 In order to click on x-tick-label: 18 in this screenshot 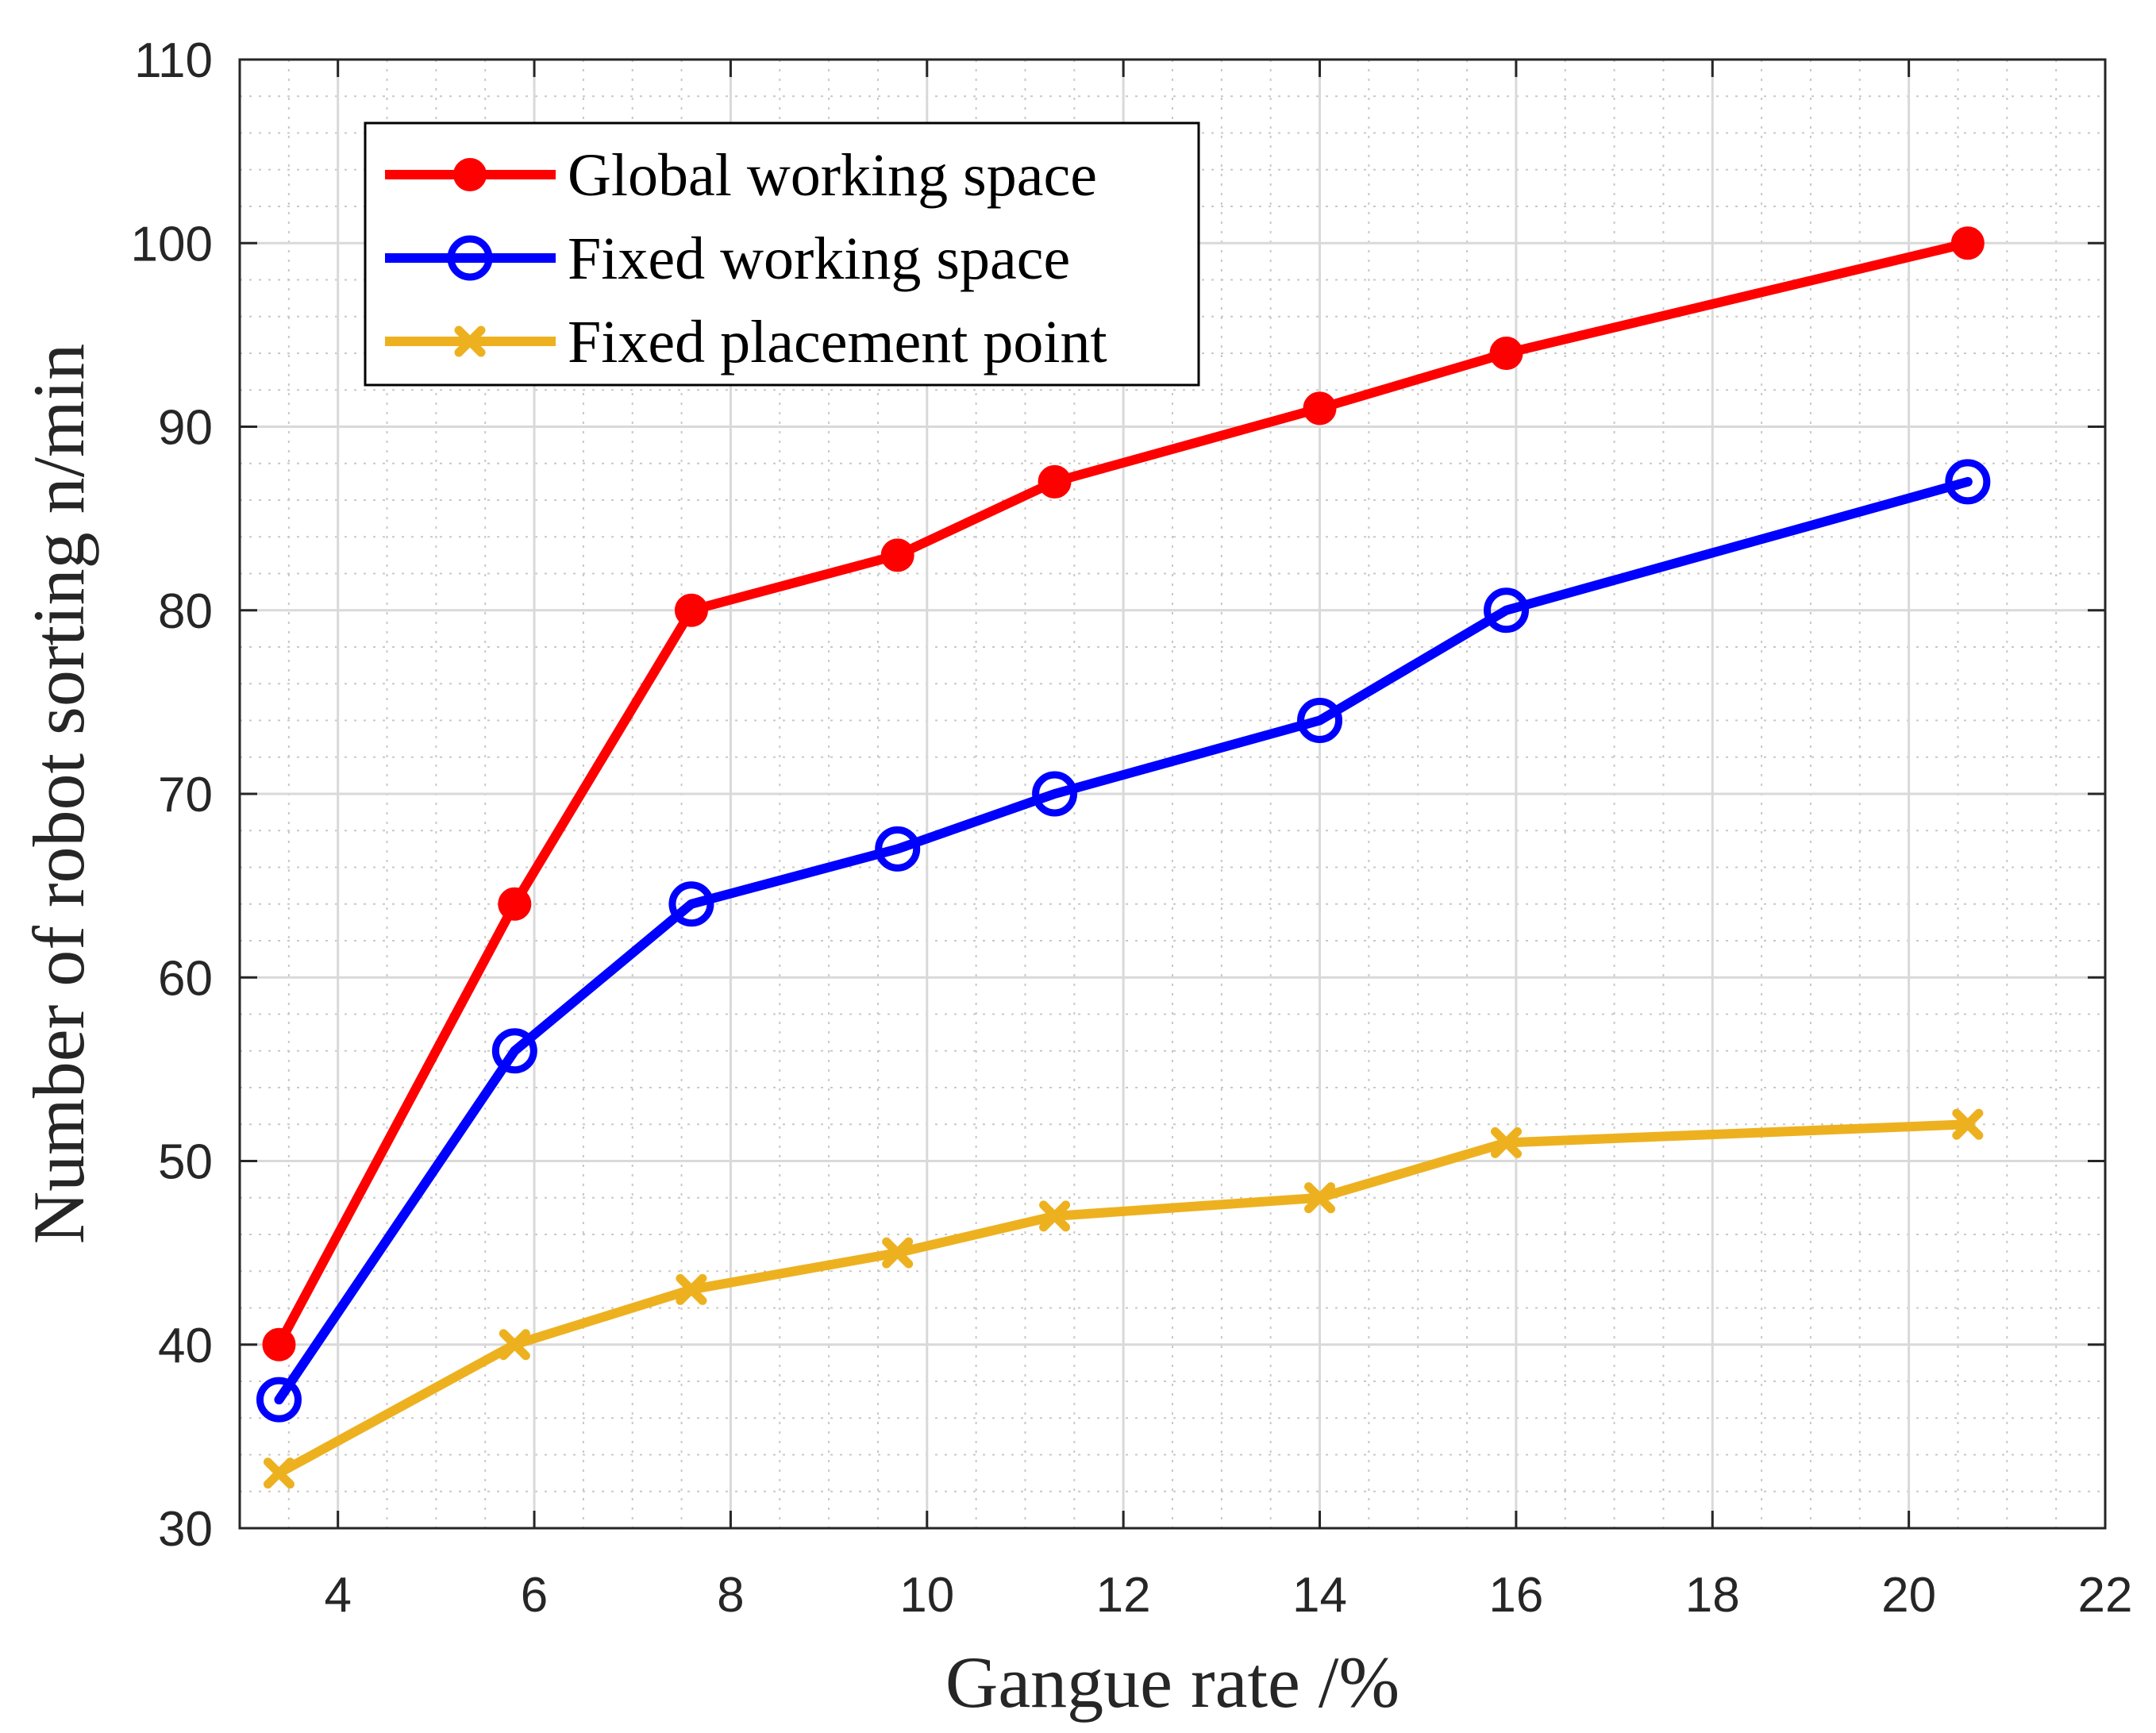, I will do `click(1712, 1595)`.